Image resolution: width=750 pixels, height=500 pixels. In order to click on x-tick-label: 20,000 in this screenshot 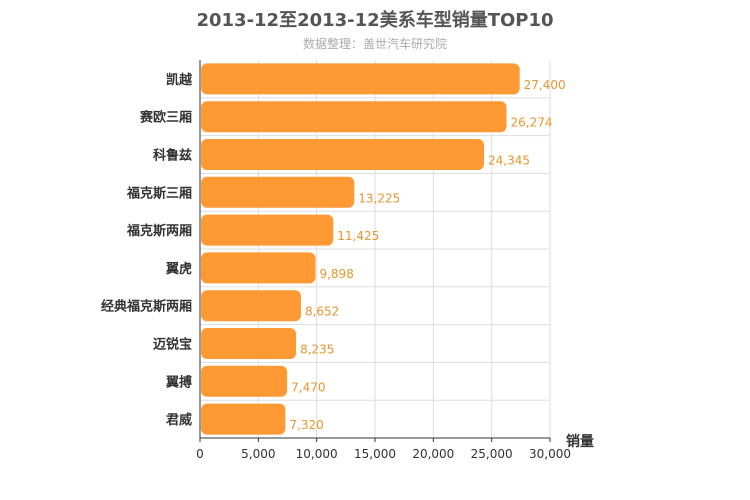, I will do `click(433, 454)`.